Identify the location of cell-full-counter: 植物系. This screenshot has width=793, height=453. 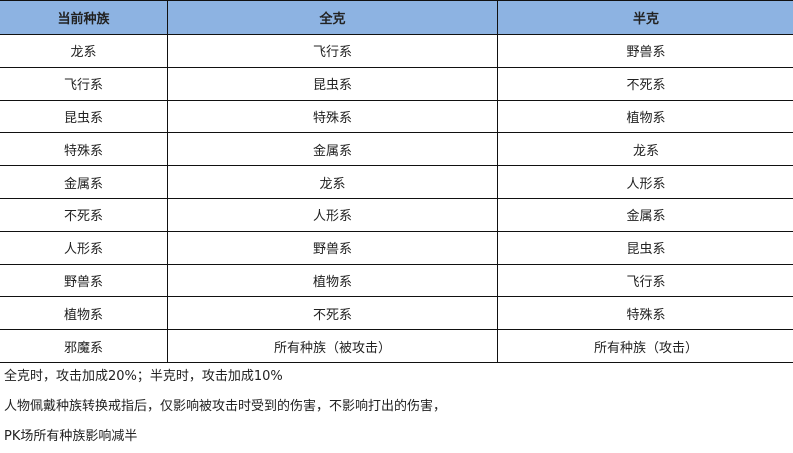
(332, 280).